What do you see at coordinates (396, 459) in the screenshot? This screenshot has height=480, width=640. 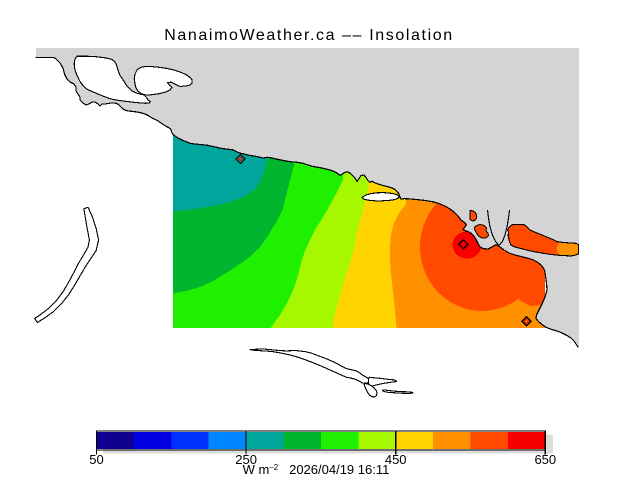 I see `svg-text: 450` at bounding box center [396, 459].